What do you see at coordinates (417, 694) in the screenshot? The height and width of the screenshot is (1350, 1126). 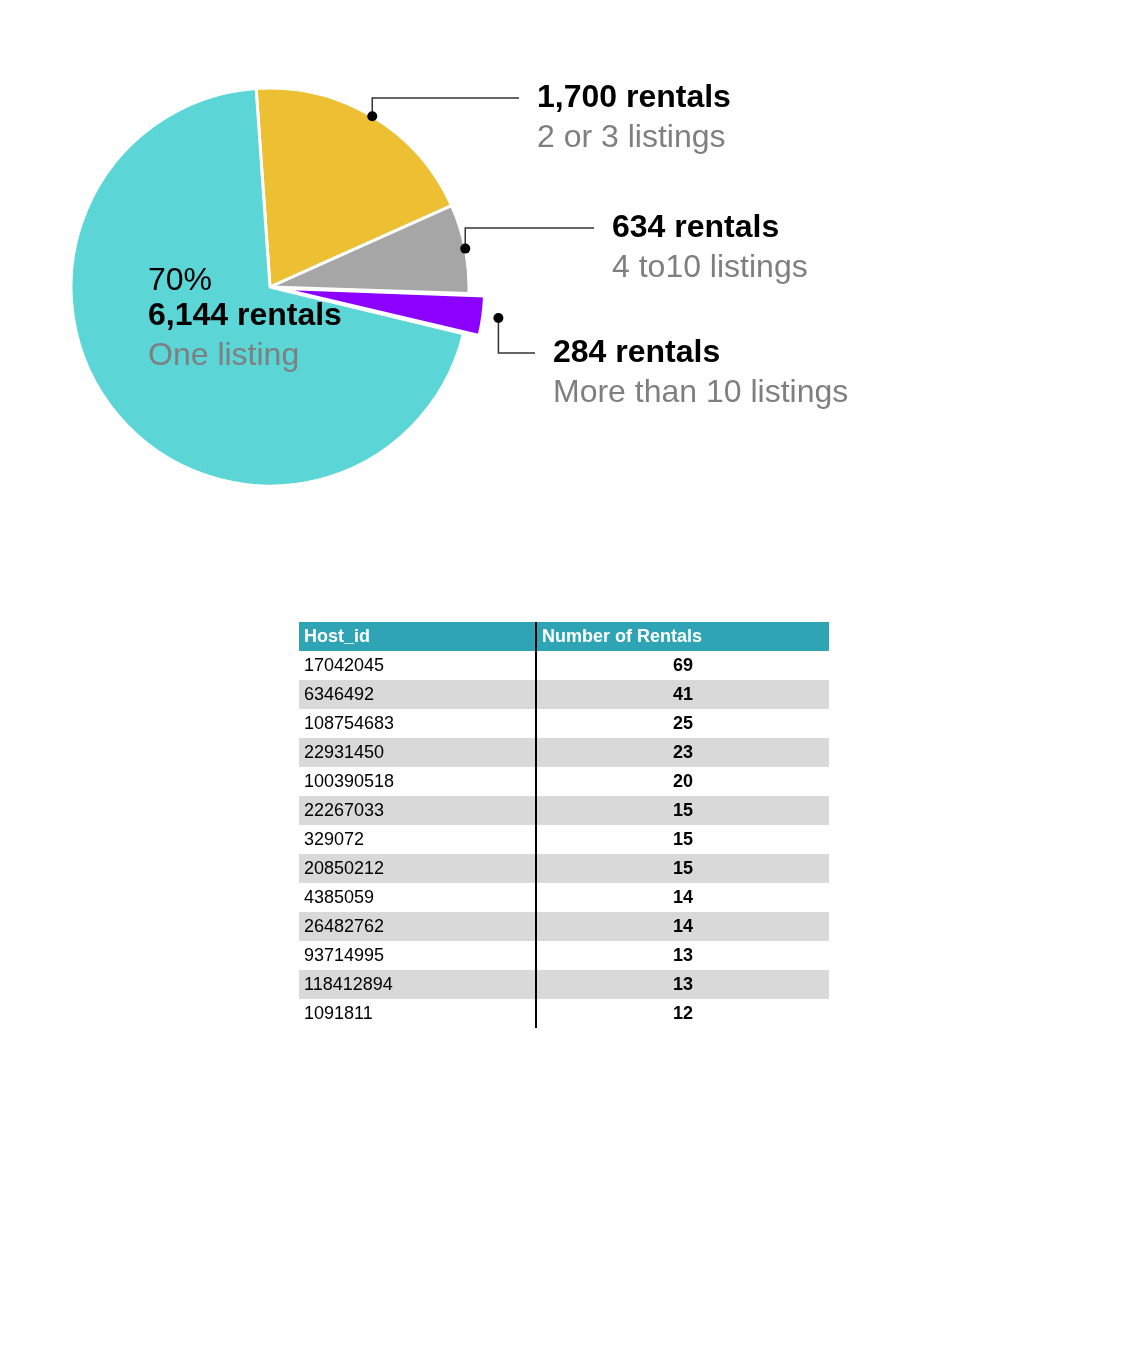 I see `category-label: 6346492` at bounding box center [417, 694].